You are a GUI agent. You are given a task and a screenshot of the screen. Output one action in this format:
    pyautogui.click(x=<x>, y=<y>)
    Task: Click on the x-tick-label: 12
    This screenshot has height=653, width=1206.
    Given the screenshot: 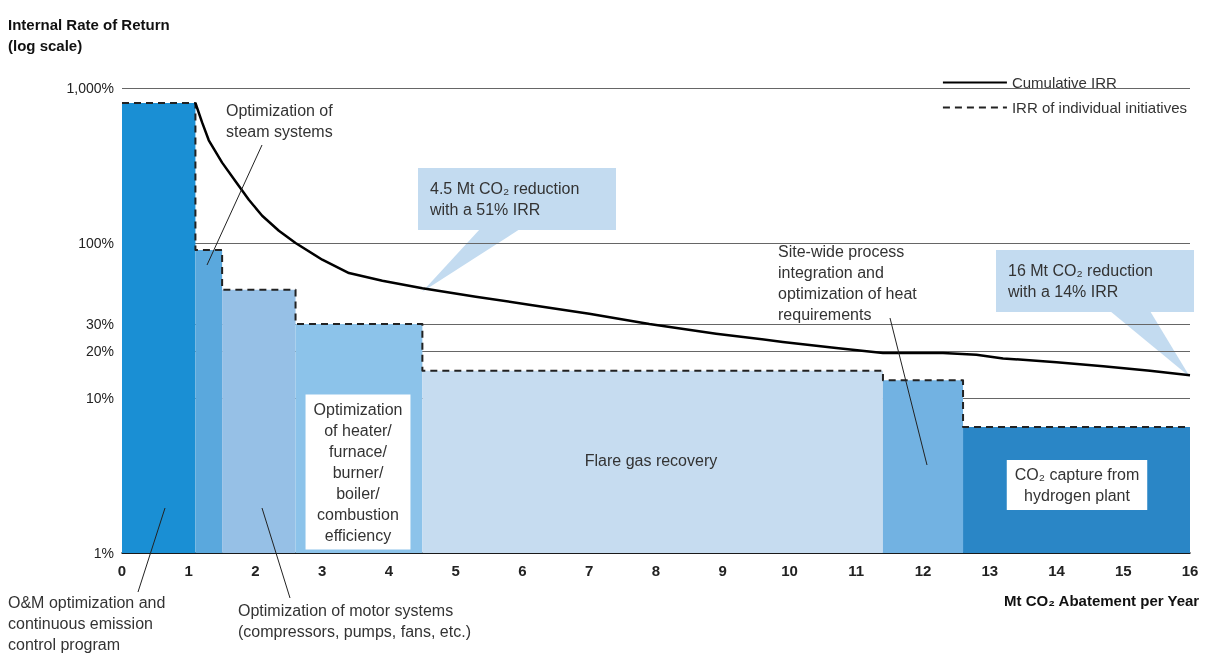 What is the action you would take?
    pyautogui.click(x=923, y=570)
    